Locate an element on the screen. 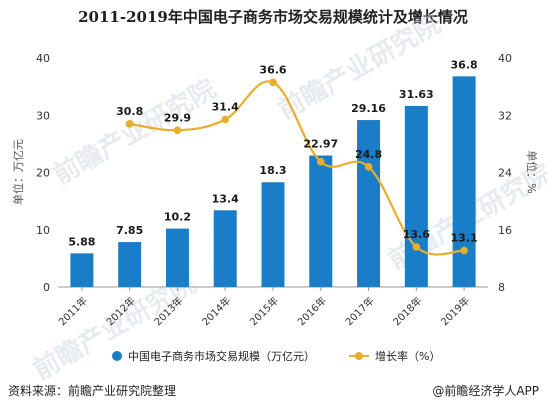 The width and height of the screenshot is (547, 410). x-tick-label: 2017年 is located at coordinates (359, 311).